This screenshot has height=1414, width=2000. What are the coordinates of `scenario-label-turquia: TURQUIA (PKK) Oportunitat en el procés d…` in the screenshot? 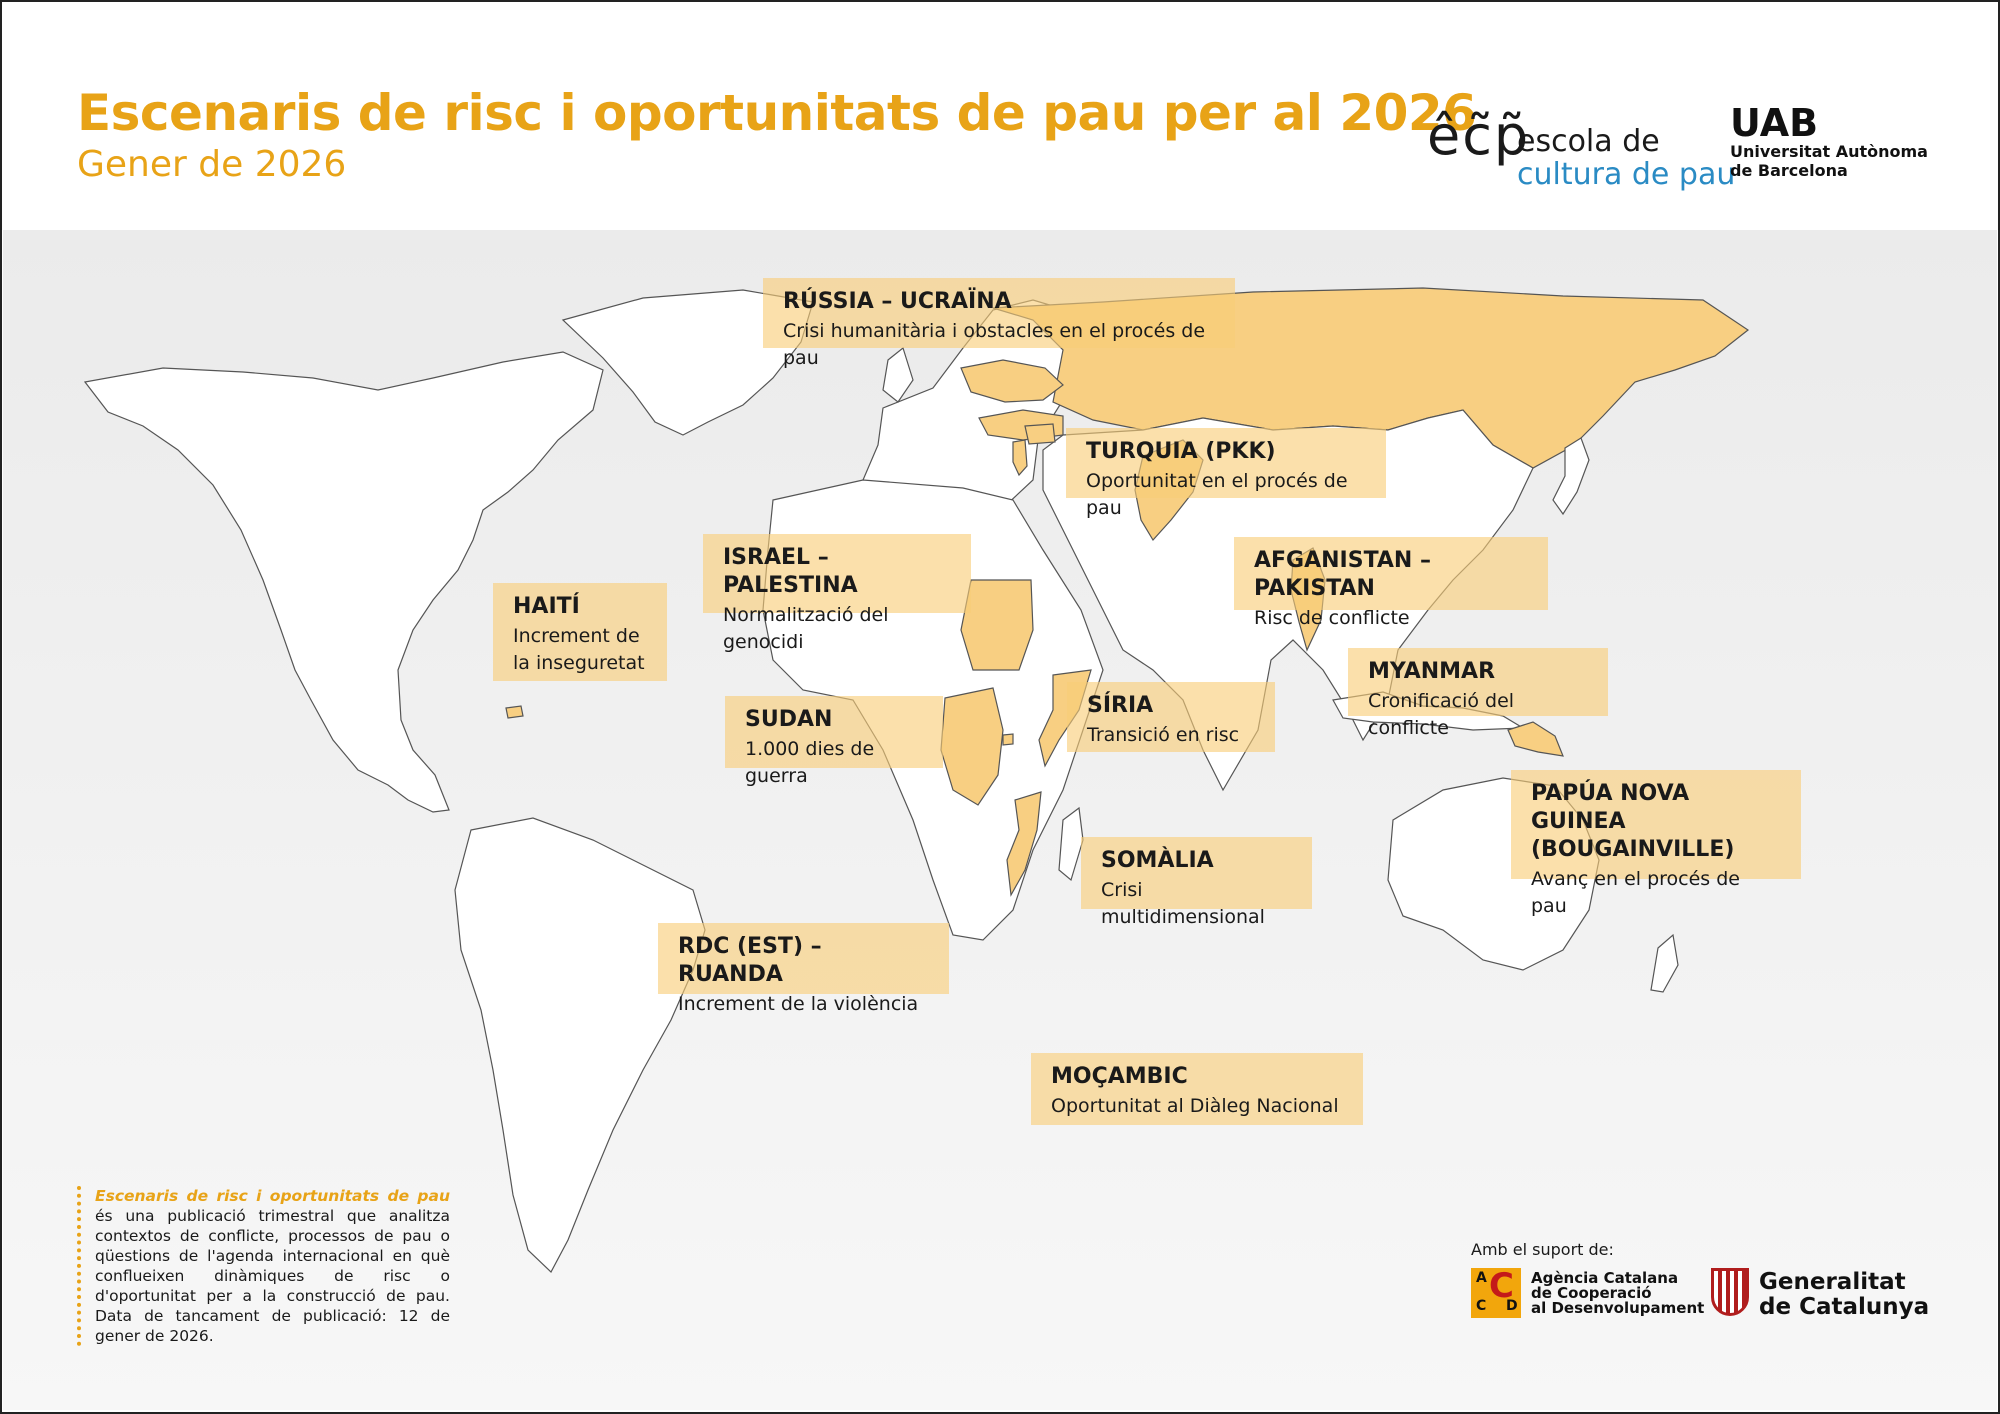 It's located at (1226, 473).